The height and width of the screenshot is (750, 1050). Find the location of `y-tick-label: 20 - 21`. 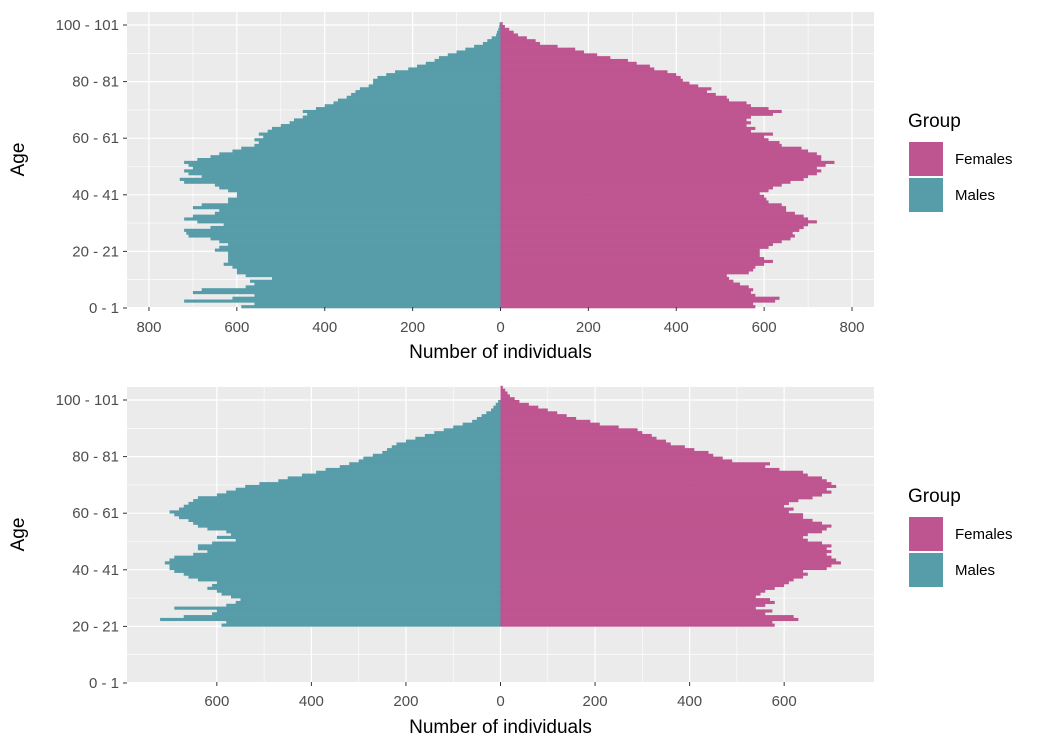

y-tick-label: 20 - 21 is located at coordinates (95, 251).